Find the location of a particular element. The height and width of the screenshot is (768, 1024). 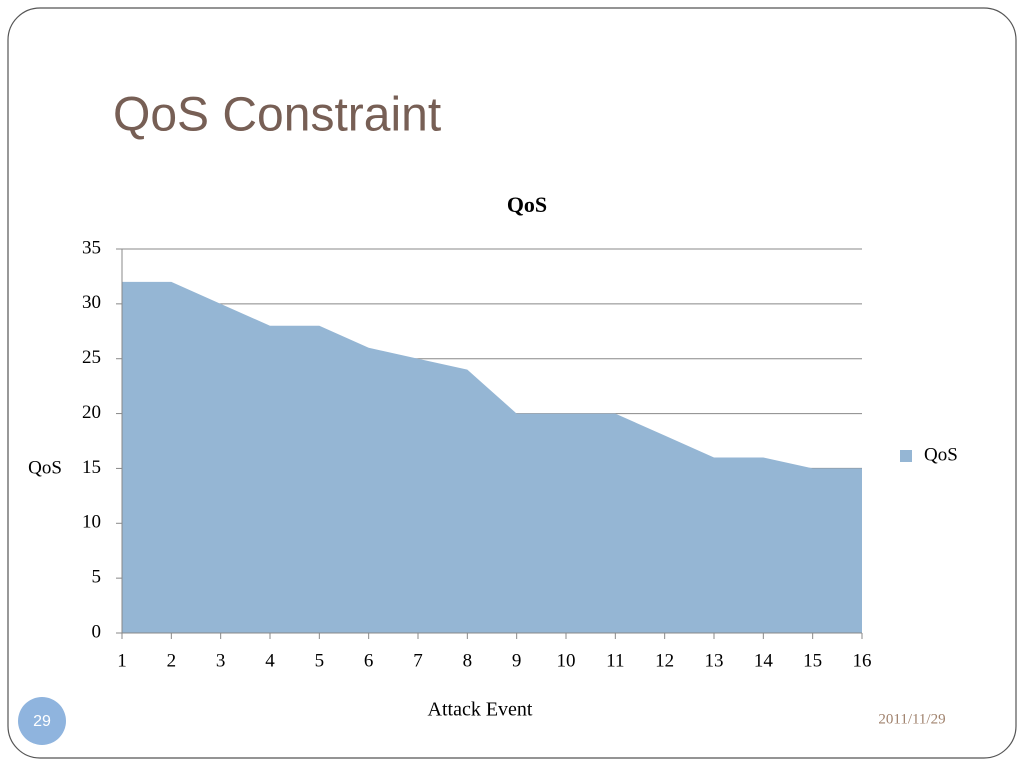

slide-title: QoS Constraint is located at coordinates (277, 115).